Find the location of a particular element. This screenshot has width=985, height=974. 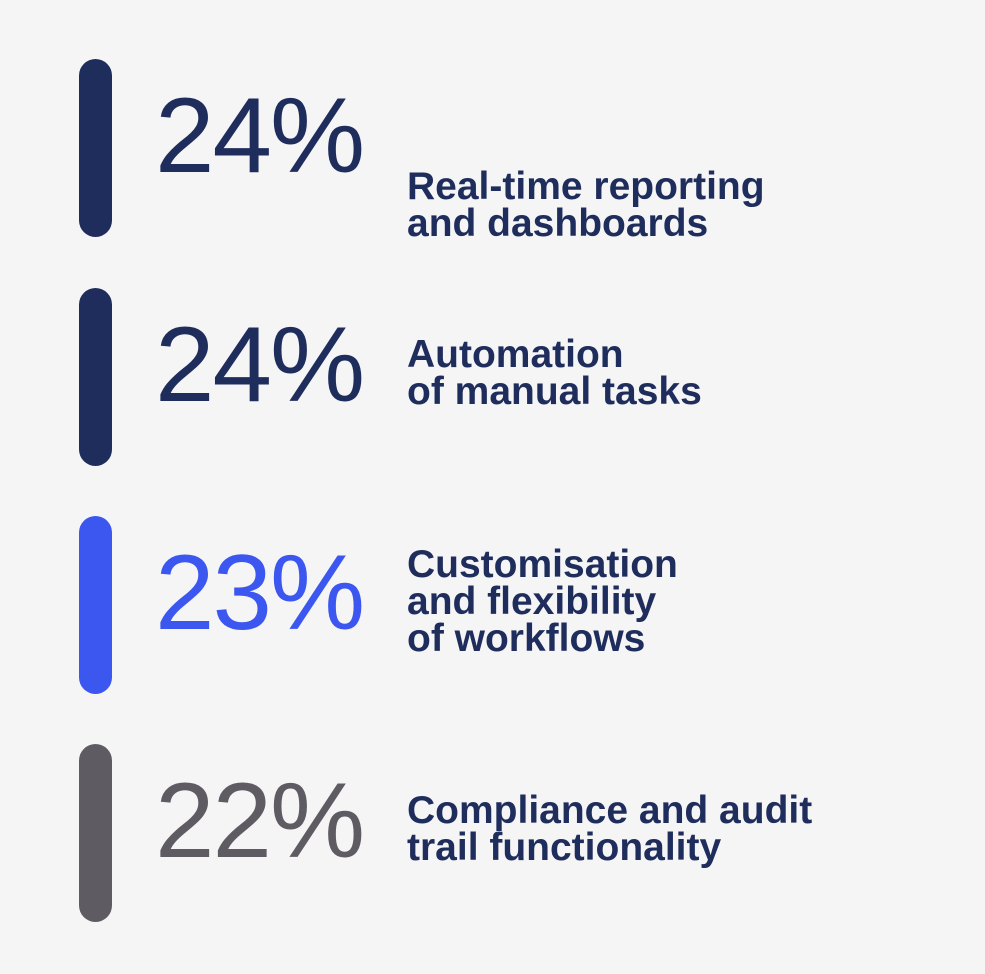

stat-label: Automation of manual tasks is located at coordinates (554, 373).